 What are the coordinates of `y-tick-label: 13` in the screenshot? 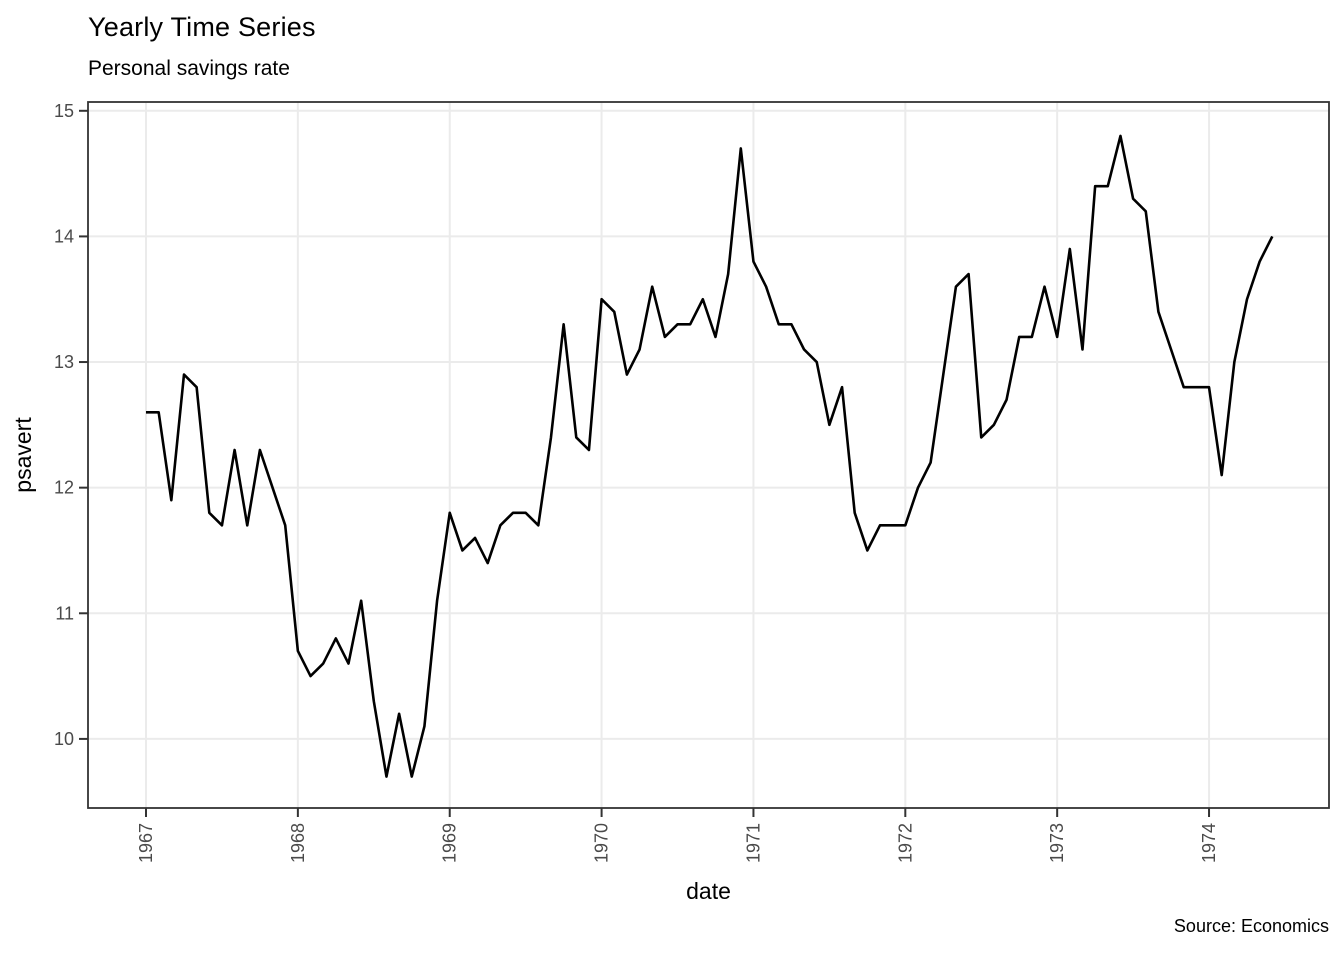 It's located at (64, 362).